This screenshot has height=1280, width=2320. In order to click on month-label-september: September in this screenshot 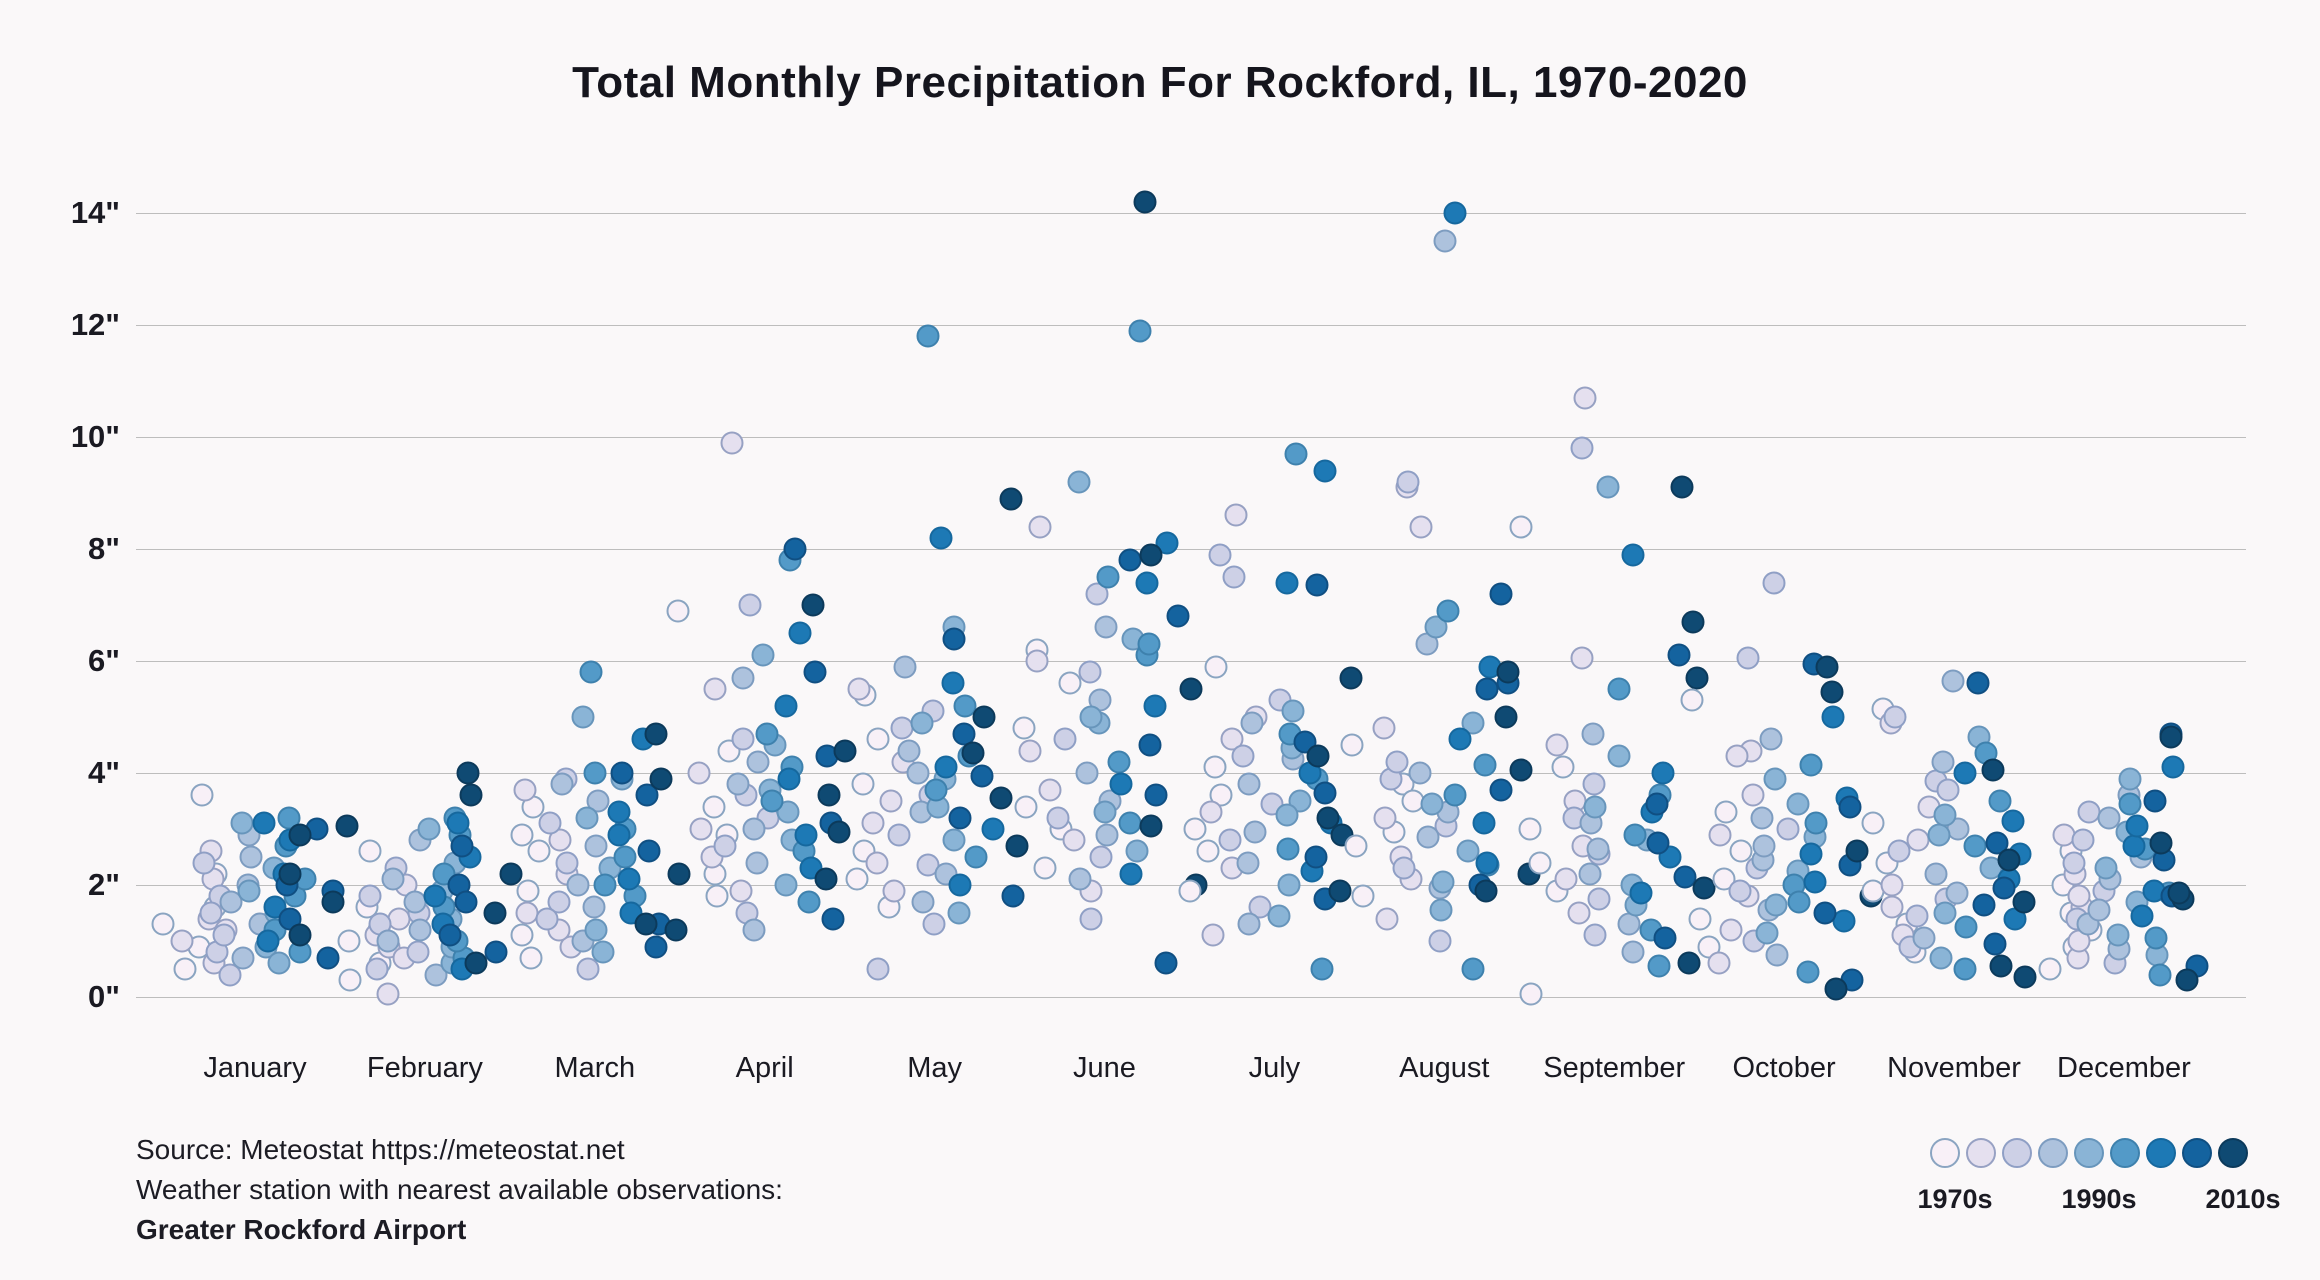, I will do `click(1614, 1068)`.